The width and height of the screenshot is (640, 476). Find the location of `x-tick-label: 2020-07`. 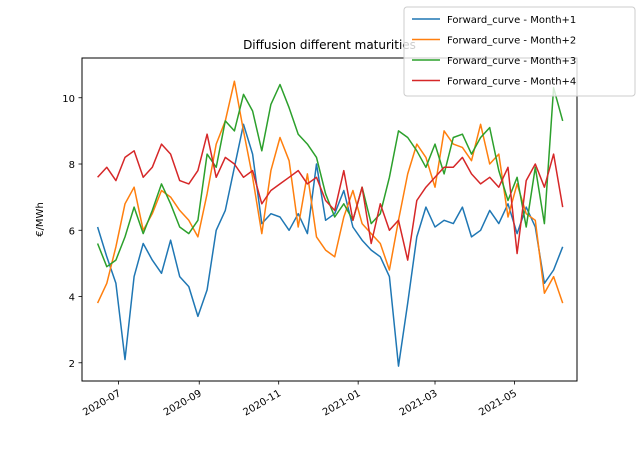

x-tick-label: 2020-07 is located at coordinates (102, 403).